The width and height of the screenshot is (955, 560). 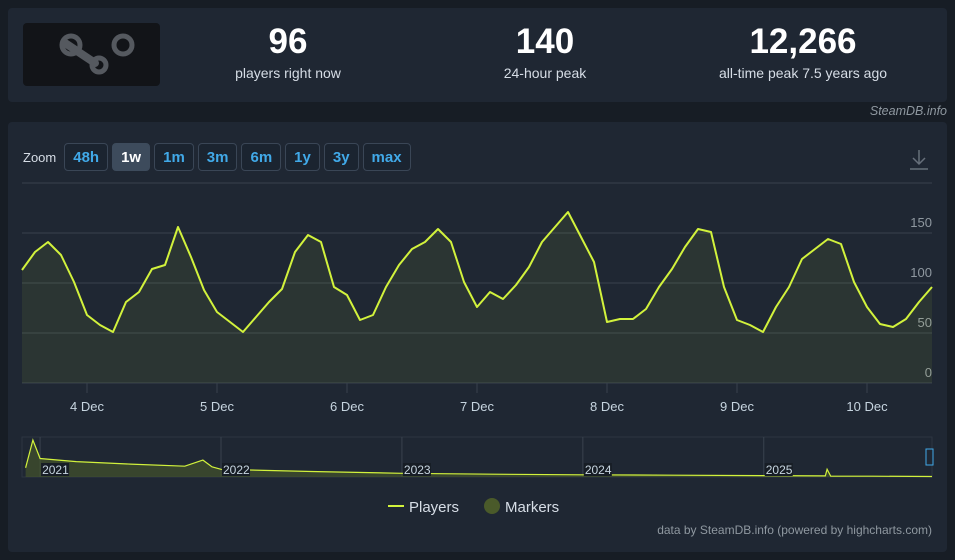 What do you see at coordinates (174, 157) in the screenshot?
I see `zoom-button: 1m` at bounding box center [174, 157].